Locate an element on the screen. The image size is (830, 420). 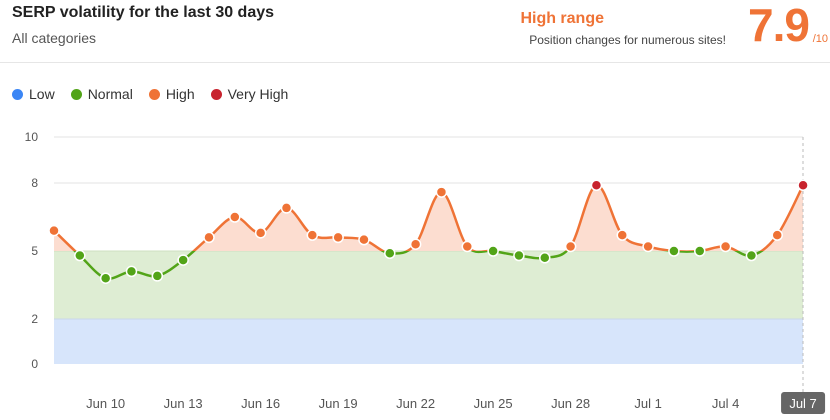
y-tick-label: 5 is located at coordinates (34, 251).